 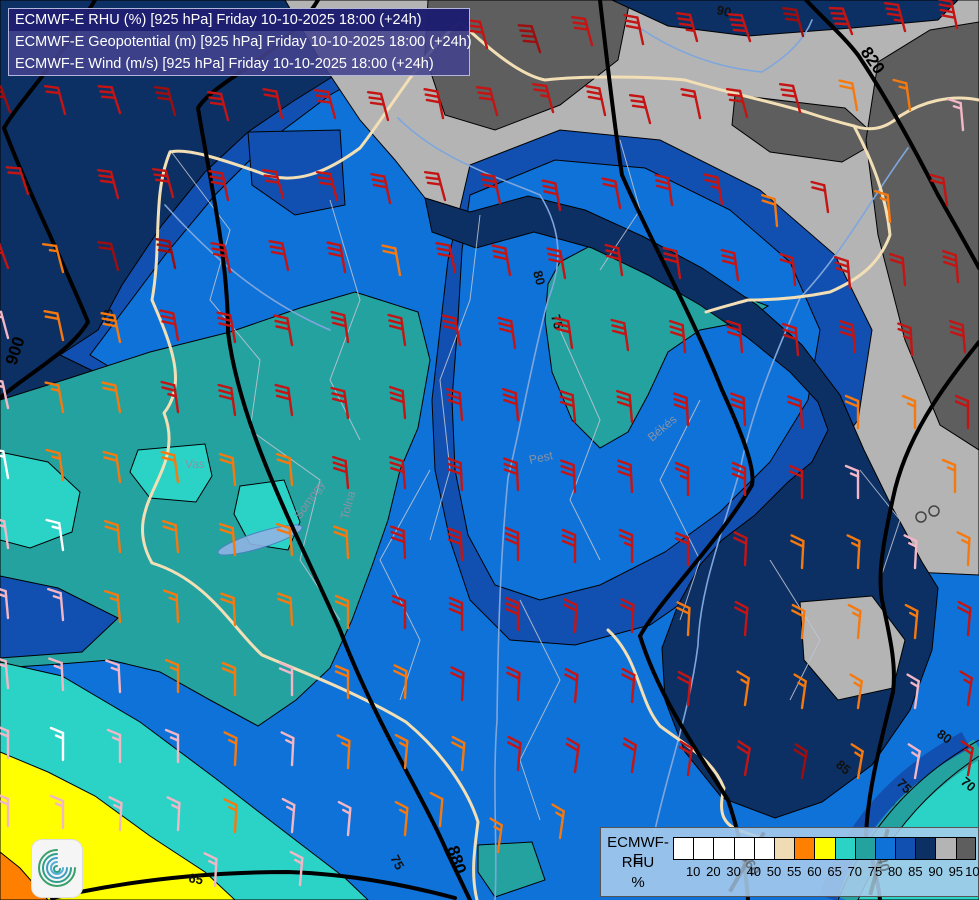 What do you see at coordinates (57, 868) in the screenshot?
I see `met-service-logo` at bounding box center [57, 868].